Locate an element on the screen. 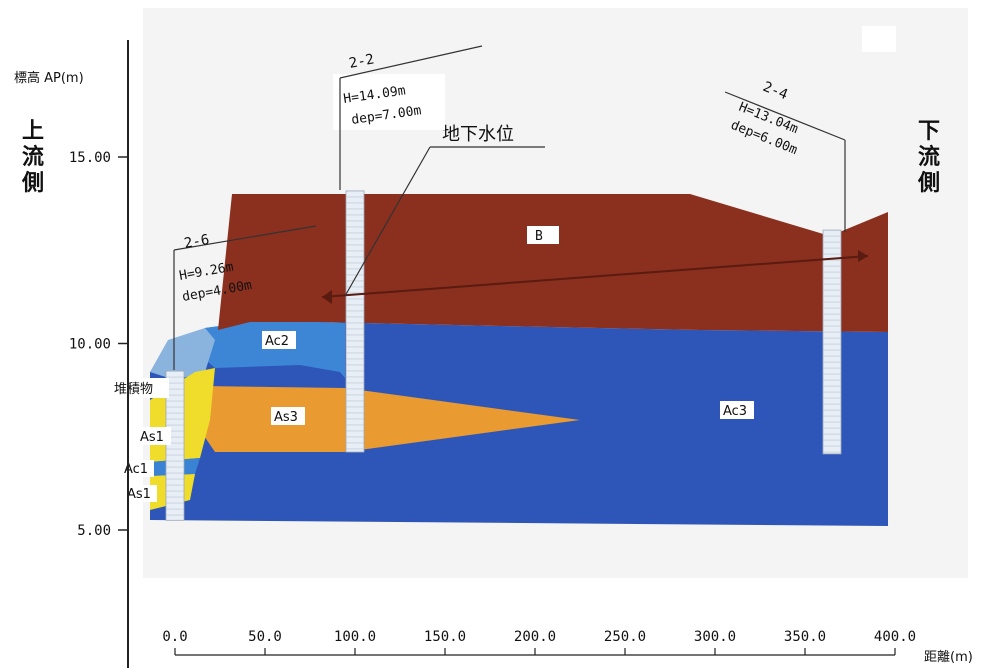  layer-label-sediment-box is located at coordinates (140, 388).